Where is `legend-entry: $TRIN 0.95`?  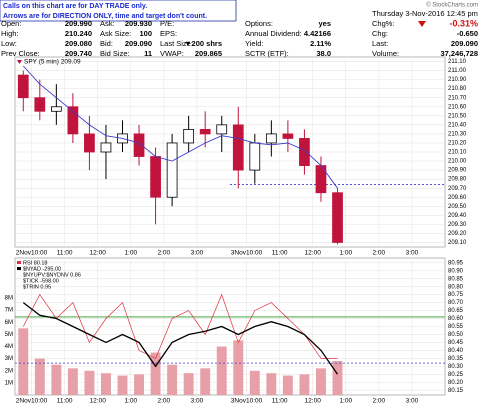
legend-entry: $TRIN 0.95 is located at coordinates (37, 287).